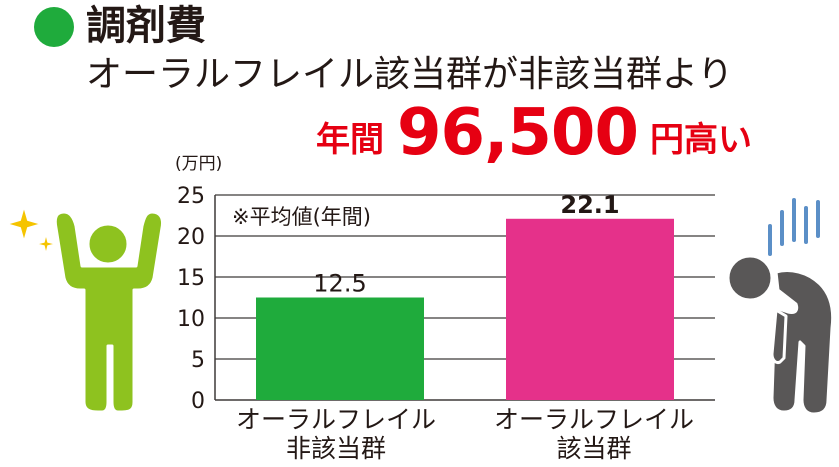  I want to click on title-bullet-dot, so click(54, 27).